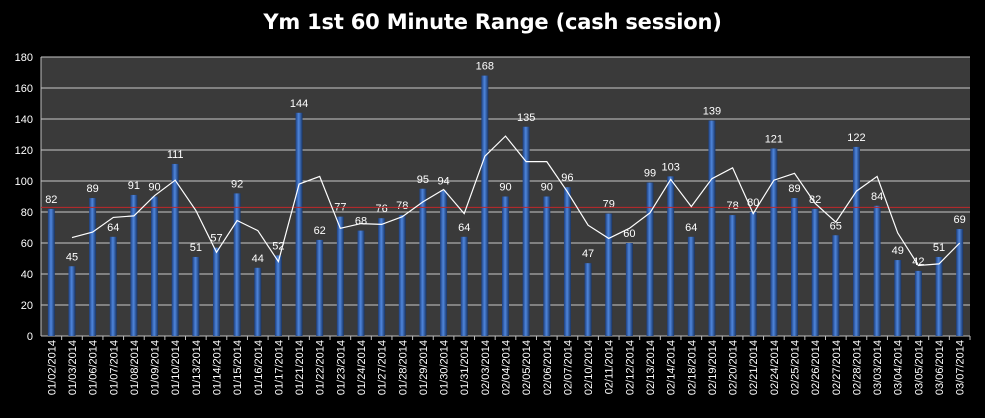  I want to click on x-tick-label: 01/02/2014, so click(52, 367).